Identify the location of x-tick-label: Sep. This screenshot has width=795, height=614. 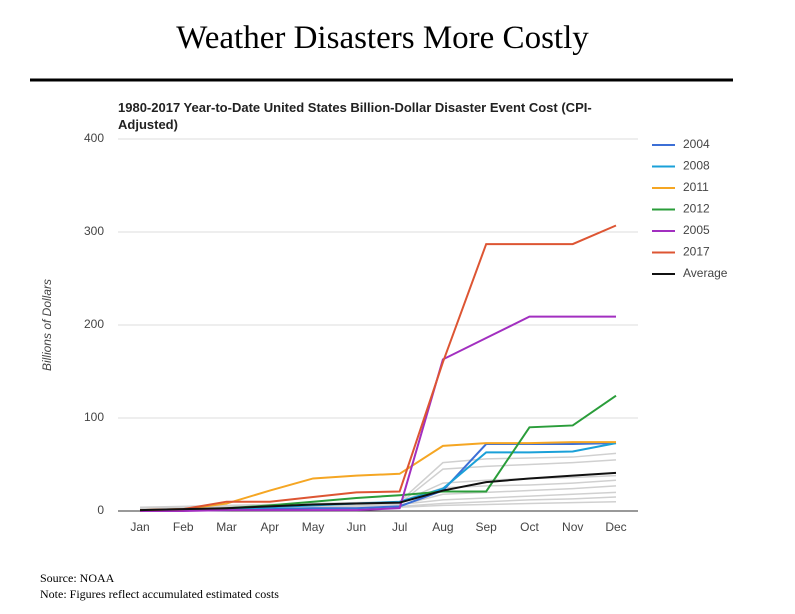
(487, 527).